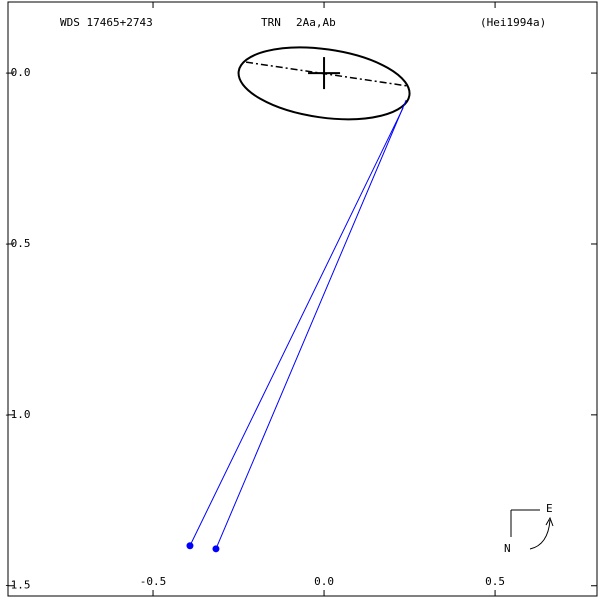 This screenshot has height=600, width=600. Describe the element at coordinates (153, 581) in the screenshot. I see `x-tick-label: -0.5` at that location.